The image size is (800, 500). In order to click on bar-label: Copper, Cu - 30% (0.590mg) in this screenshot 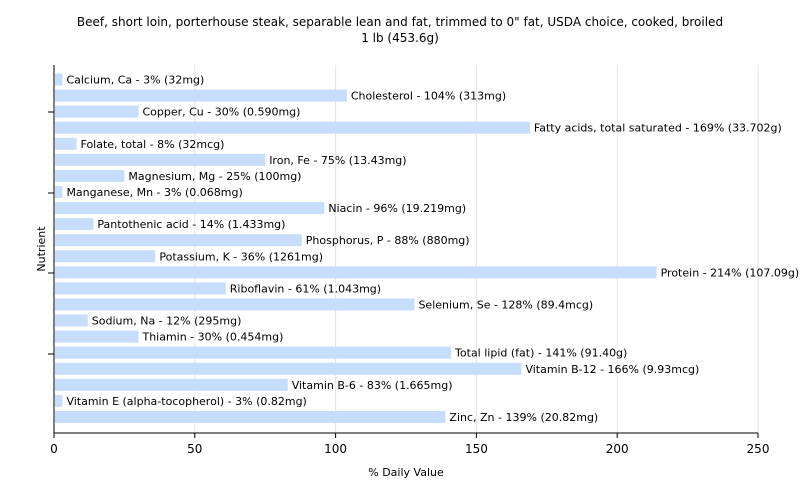, I will do `click(221, 112)`.